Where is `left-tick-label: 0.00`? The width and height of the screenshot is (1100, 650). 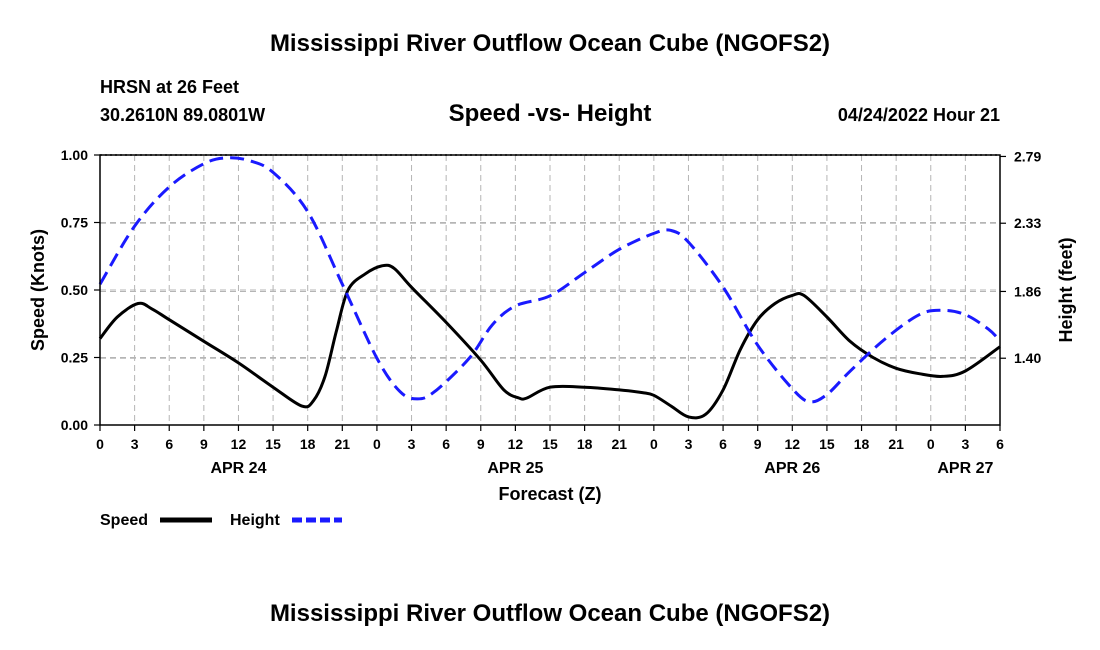 left-tick-label: 0.00 is located at coordinates (74, 425).